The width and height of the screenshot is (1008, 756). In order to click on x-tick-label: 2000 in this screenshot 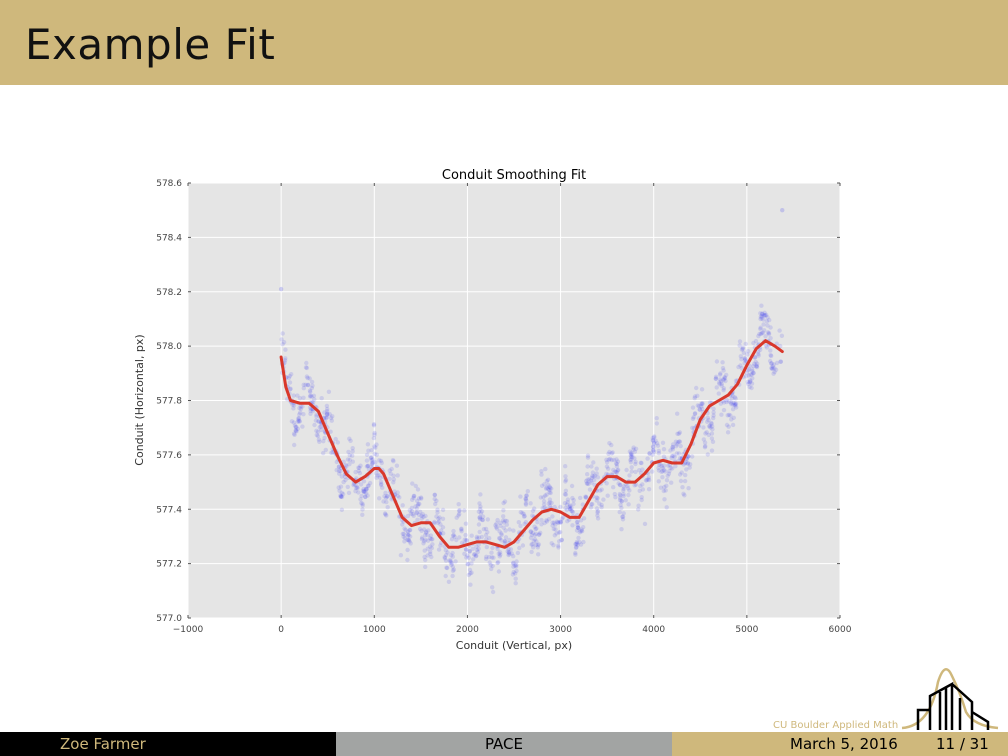, I will do `click(467, 630)`.